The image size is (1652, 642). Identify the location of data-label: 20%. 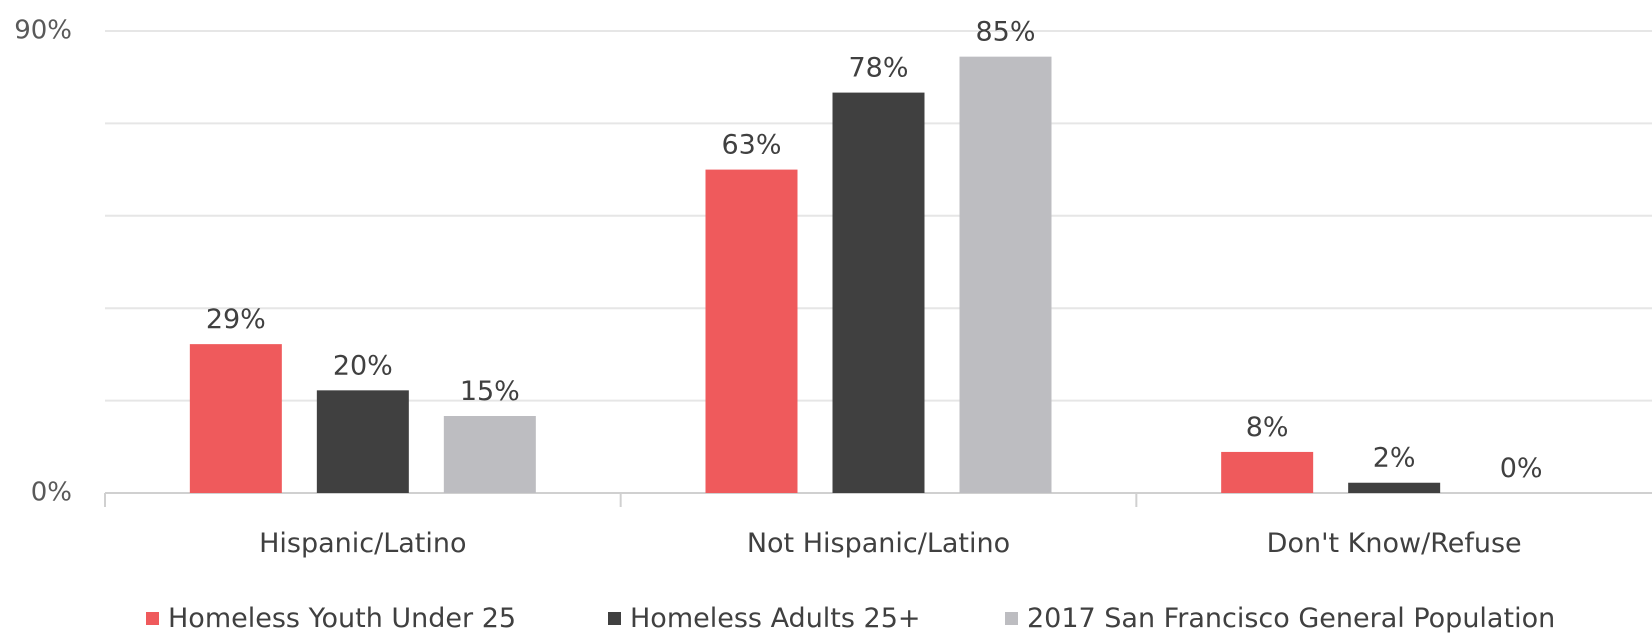
(363, 365).